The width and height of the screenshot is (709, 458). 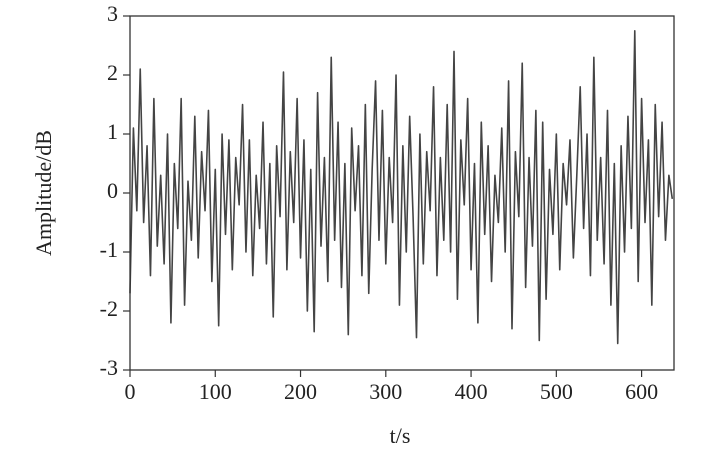 I want to click on x-tick-label: 500, so click(x=556, y=391).